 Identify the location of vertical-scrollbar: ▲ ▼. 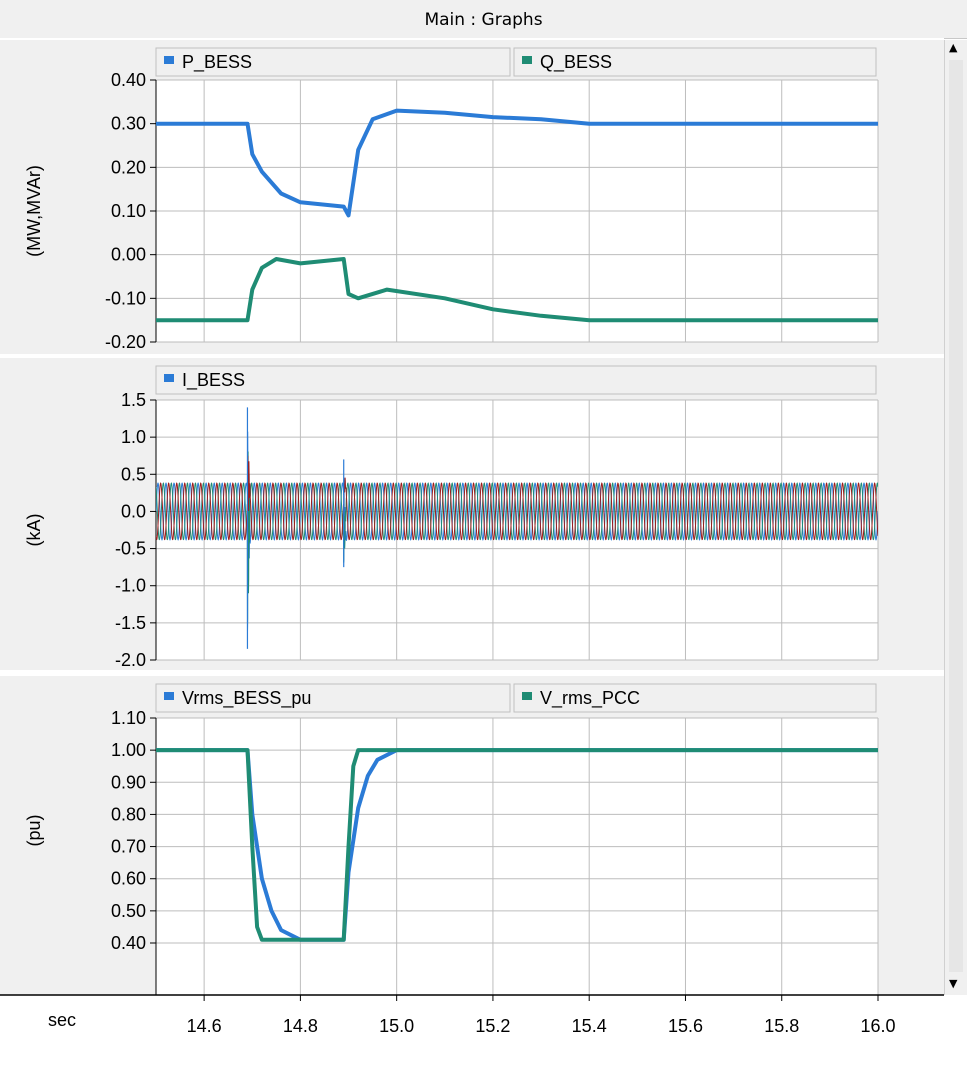
(955, 517).